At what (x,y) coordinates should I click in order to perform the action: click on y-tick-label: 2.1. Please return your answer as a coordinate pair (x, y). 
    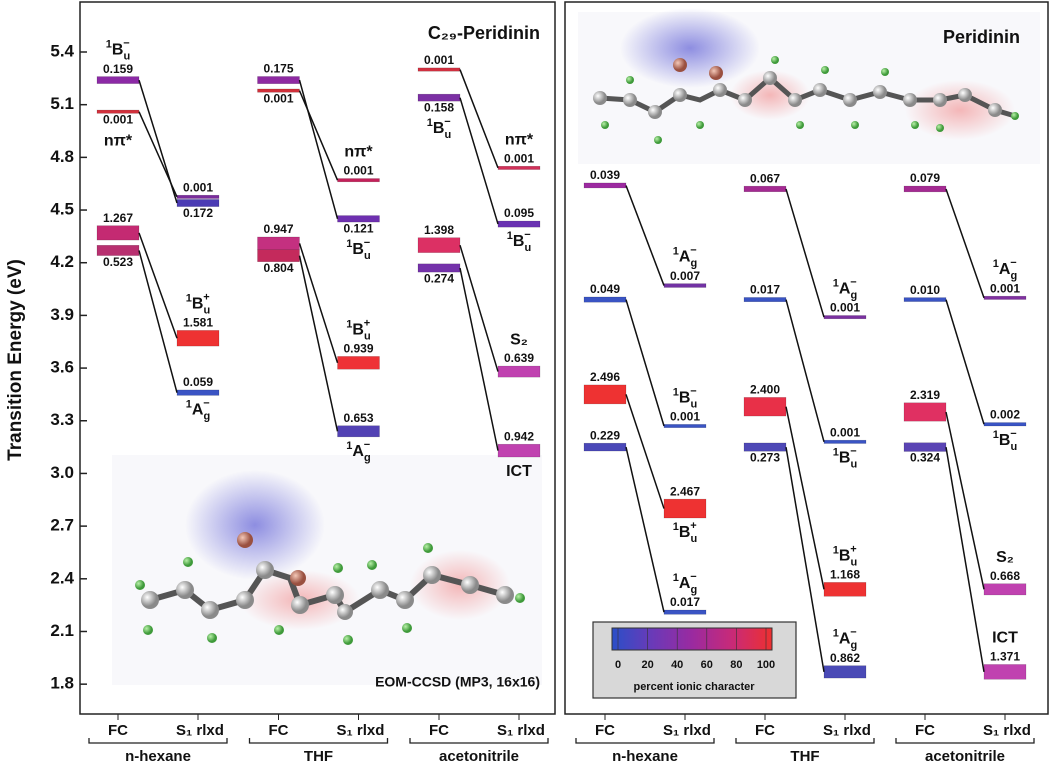
    Looking at the image, I should click on (62, 630).